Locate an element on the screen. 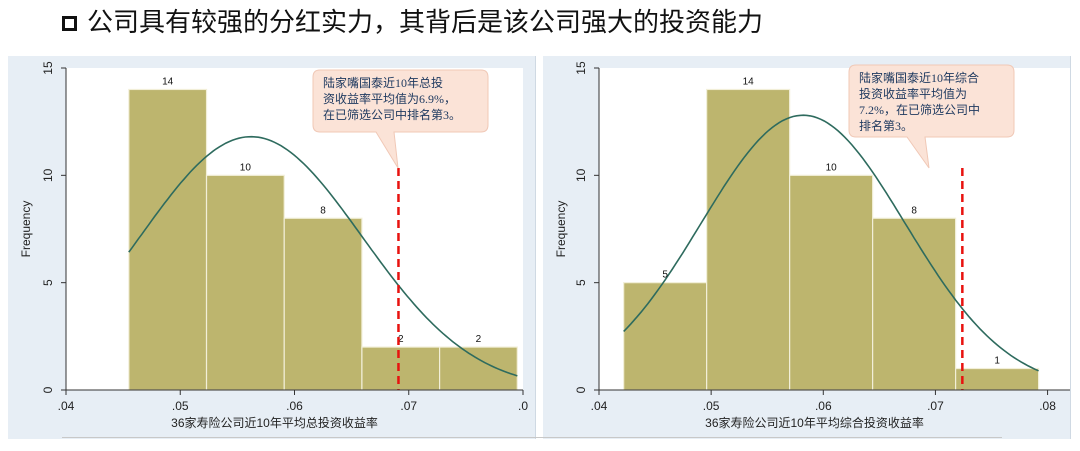 This screenshot has height=451, width=1080. annotation-text-line: 资收益率平均值为6.9%， is located at coordinates (389, 98).